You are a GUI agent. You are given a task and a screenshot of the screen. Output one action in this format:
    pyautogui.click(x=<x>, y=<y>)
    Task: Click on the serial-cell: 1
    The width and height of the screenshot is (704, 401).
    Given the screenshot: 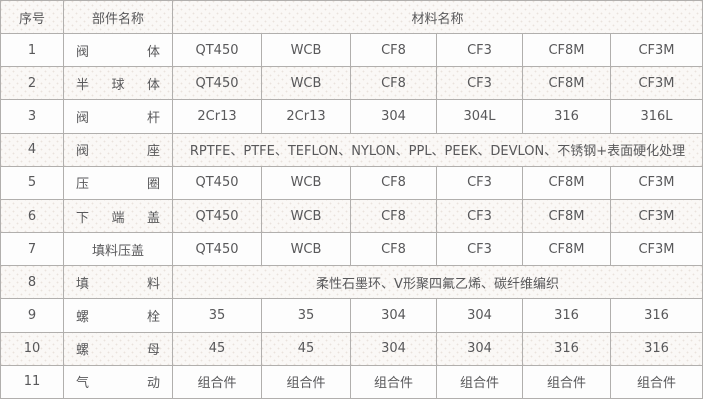 What is the action you would take?
    pyautogui.click(x=32, y=50)
    